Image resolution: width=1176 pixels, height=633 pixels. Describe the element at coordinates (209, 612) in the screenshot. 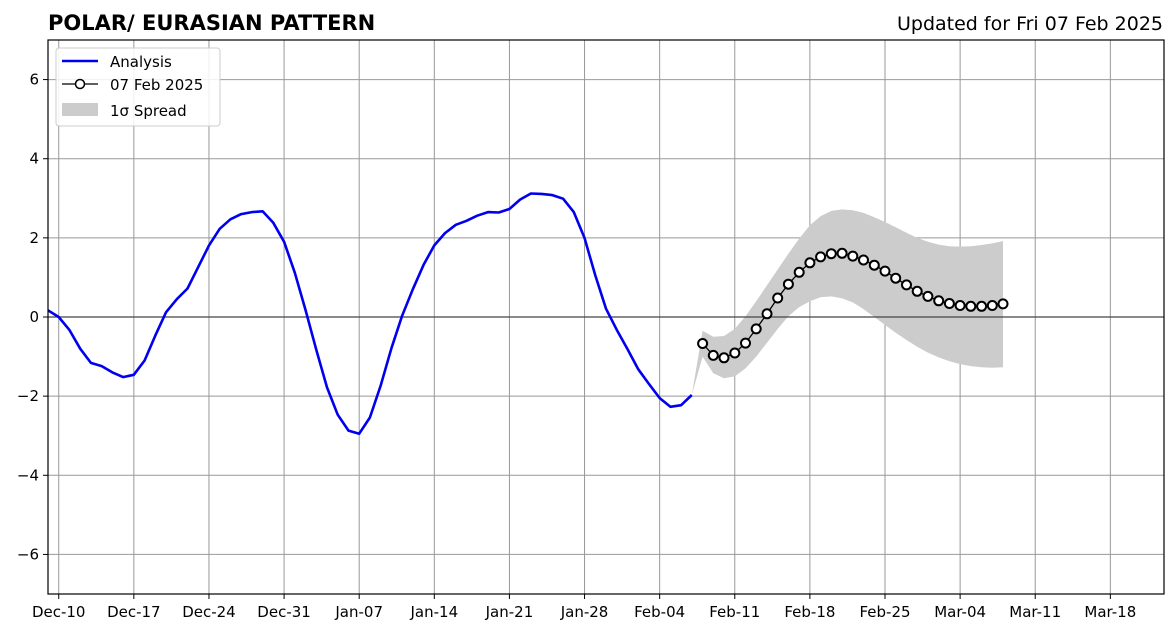

I see `x-tick-label: Dec-24` at that location.